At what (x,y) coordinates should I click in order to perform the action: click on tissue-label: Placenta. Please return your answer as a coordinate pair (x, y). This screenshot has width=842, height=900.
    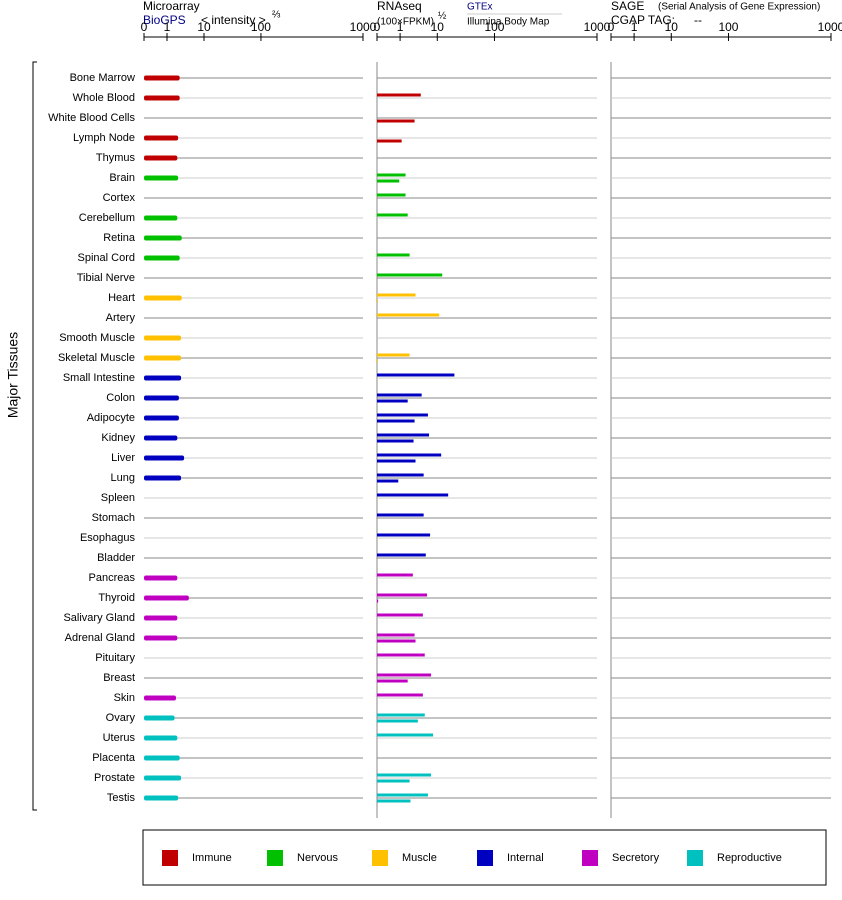
    Looking at the image, I should click on (114, 758).